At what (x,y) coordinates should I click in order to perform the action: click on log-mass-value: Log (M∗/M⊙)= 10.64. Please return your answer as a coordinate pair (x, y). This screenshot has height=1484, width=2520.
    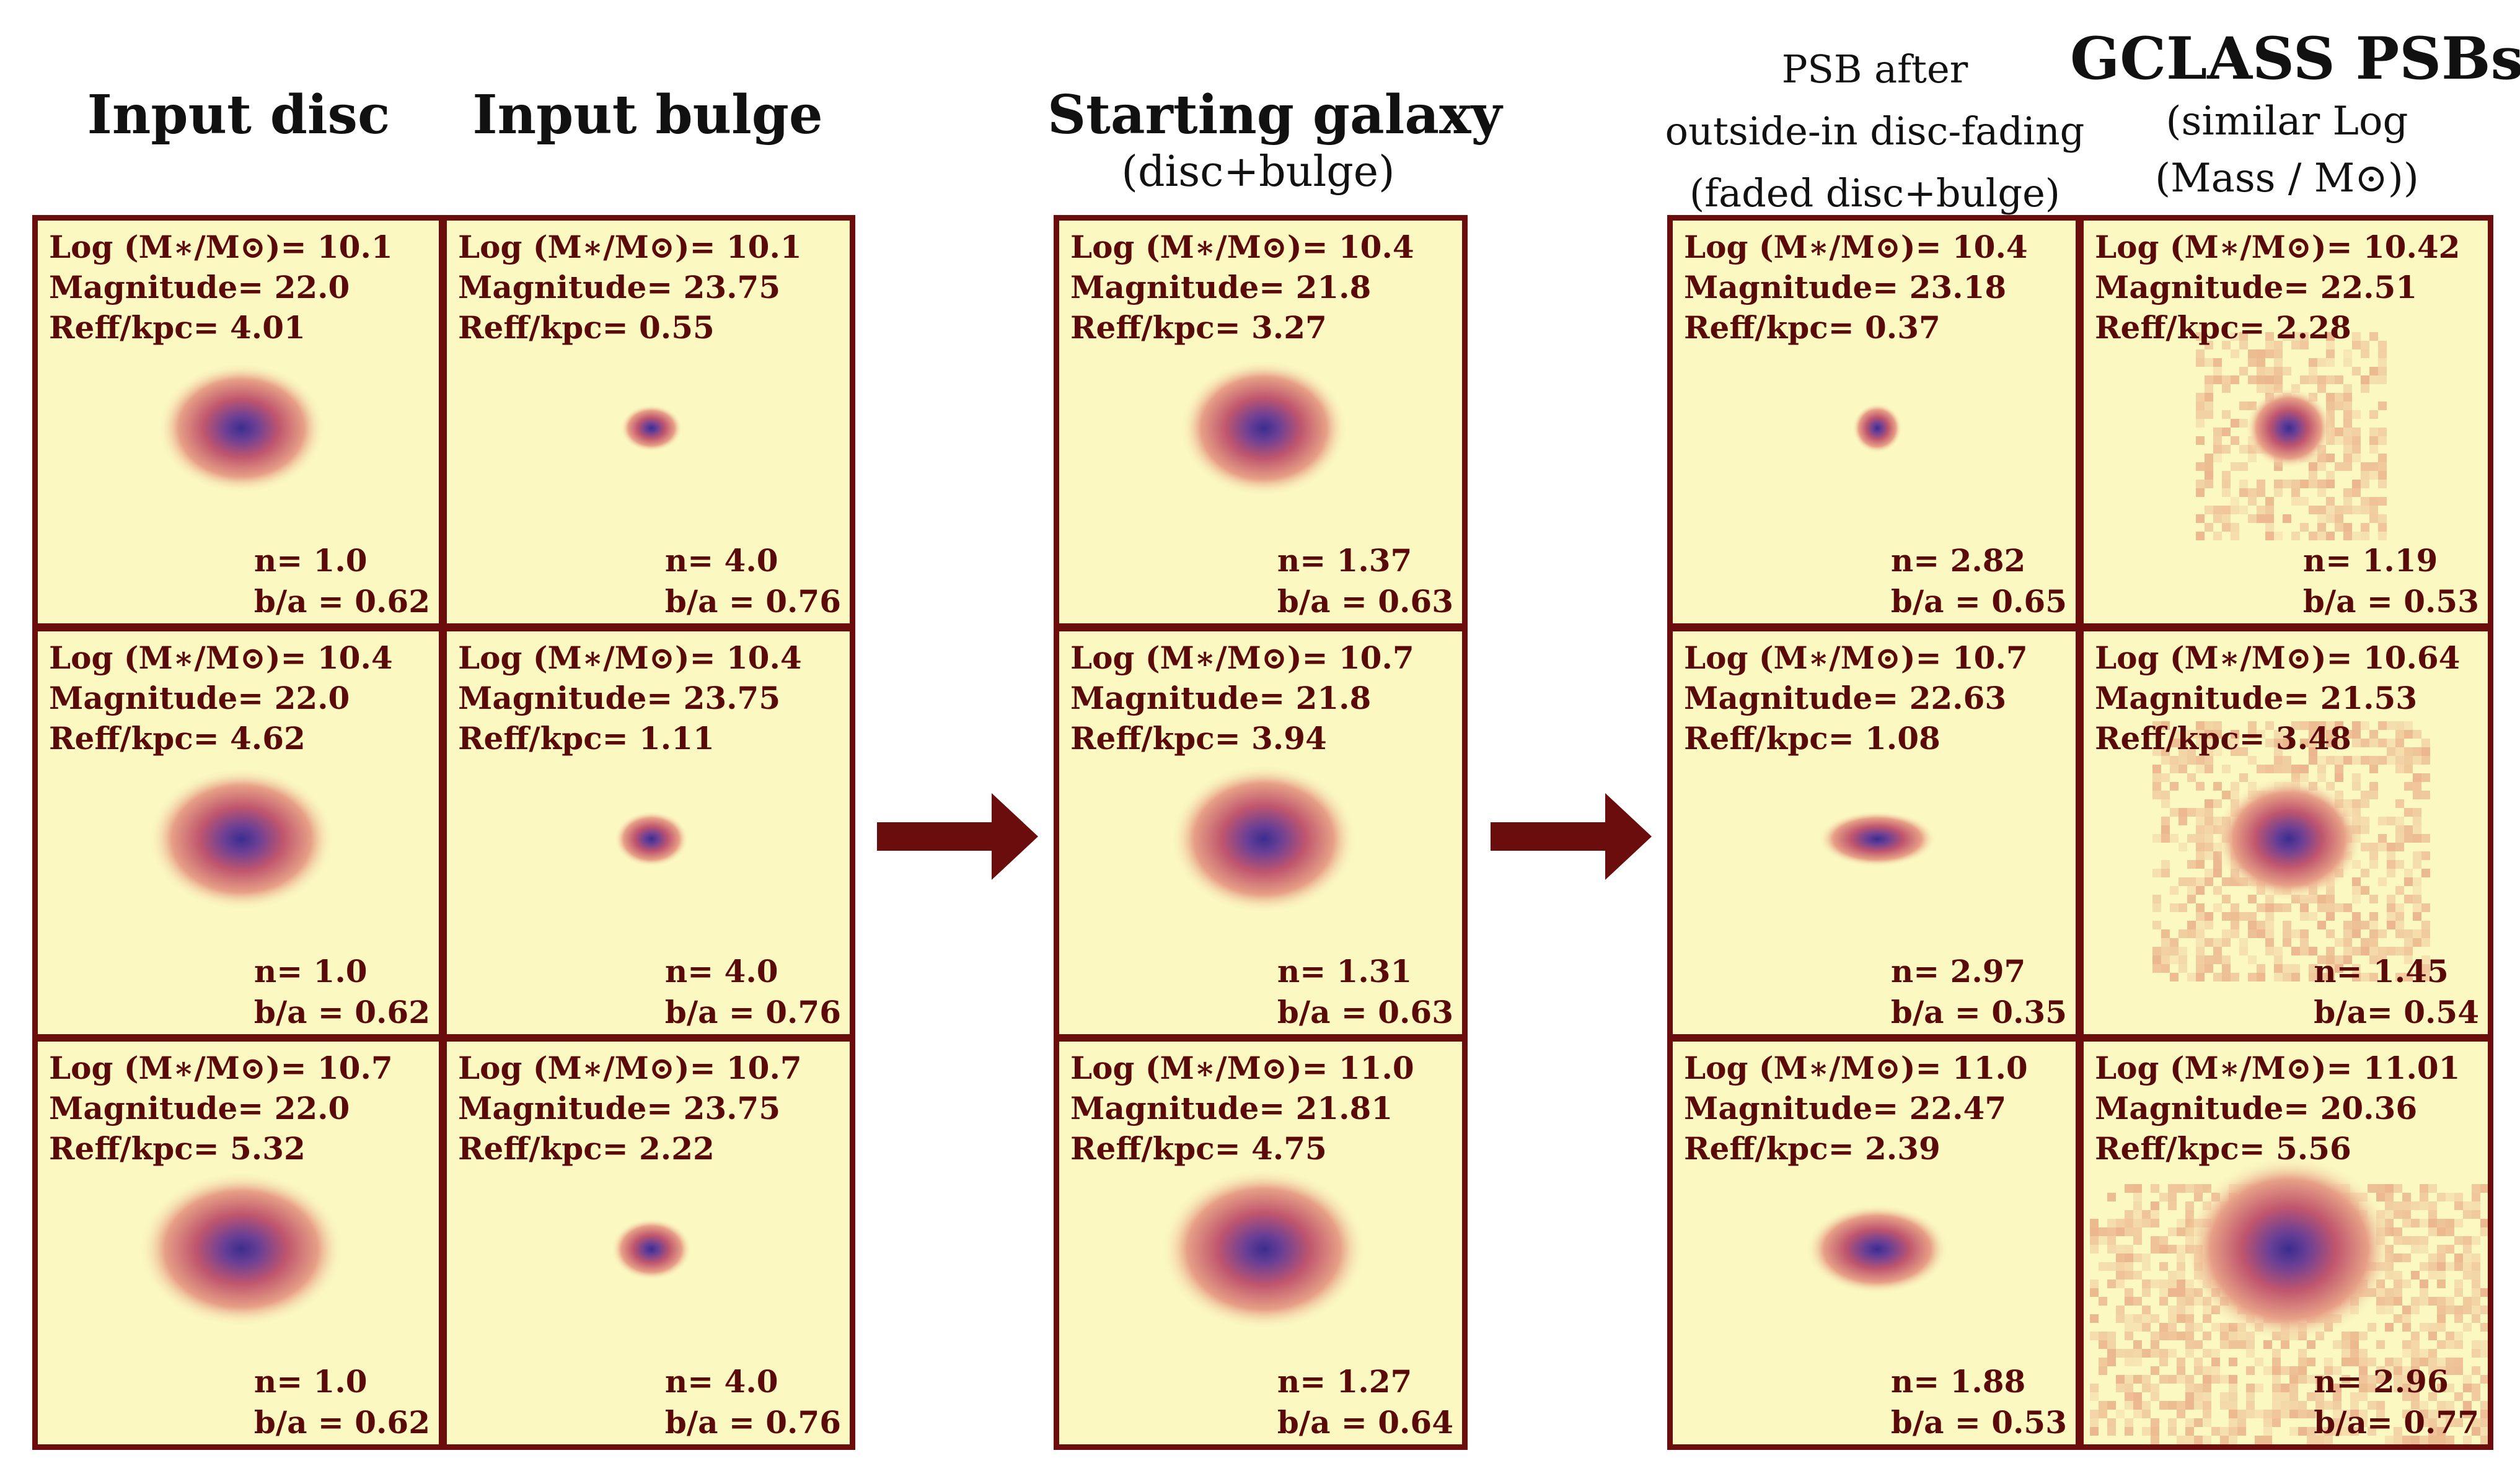
    Looking at the image, I should click on (2278, 658).